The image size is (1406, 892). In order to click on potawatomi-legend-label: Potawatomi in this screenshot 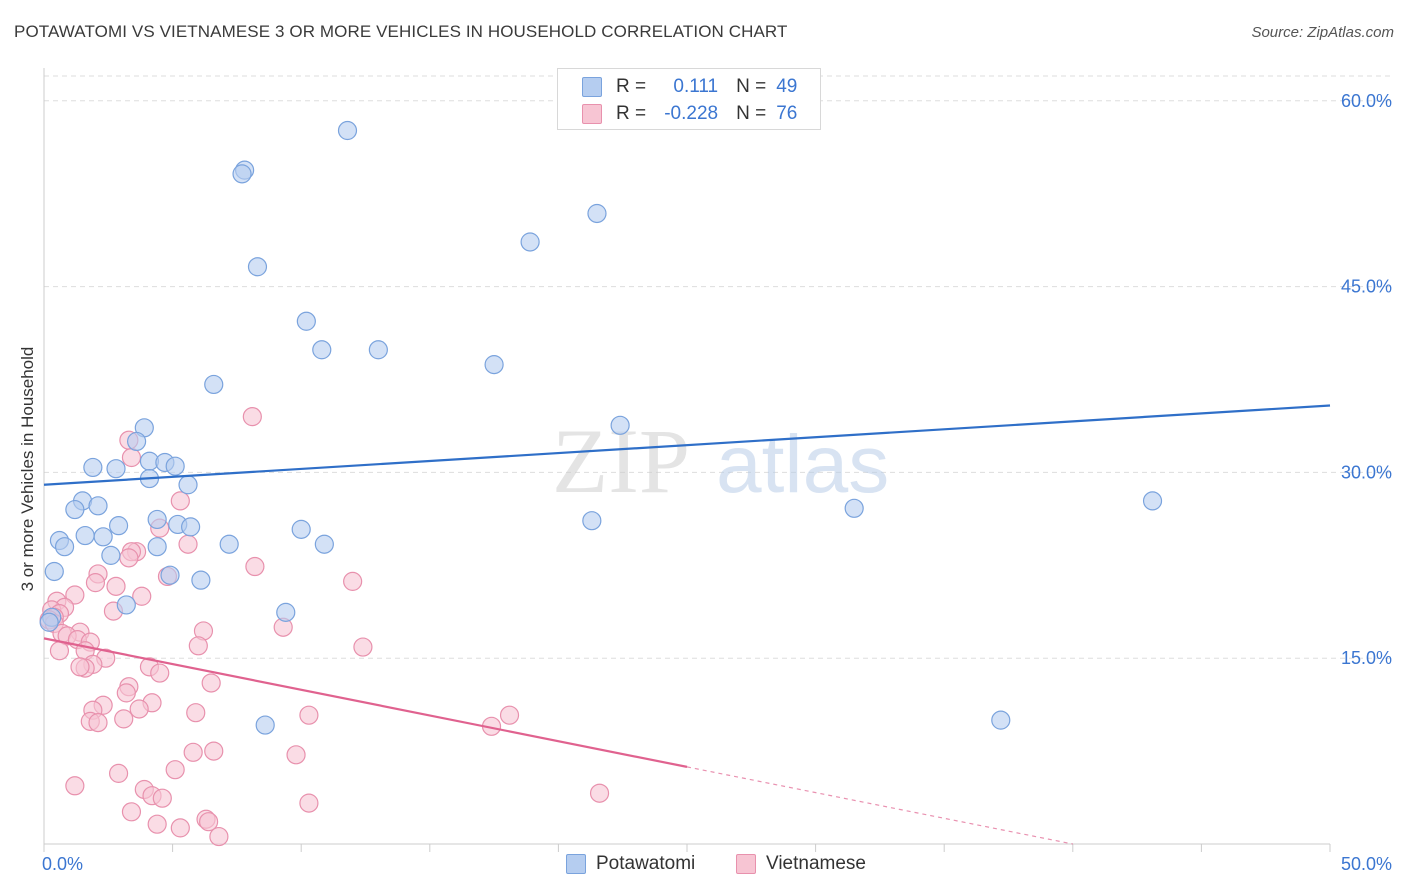, I will do `click(646, 863)`.